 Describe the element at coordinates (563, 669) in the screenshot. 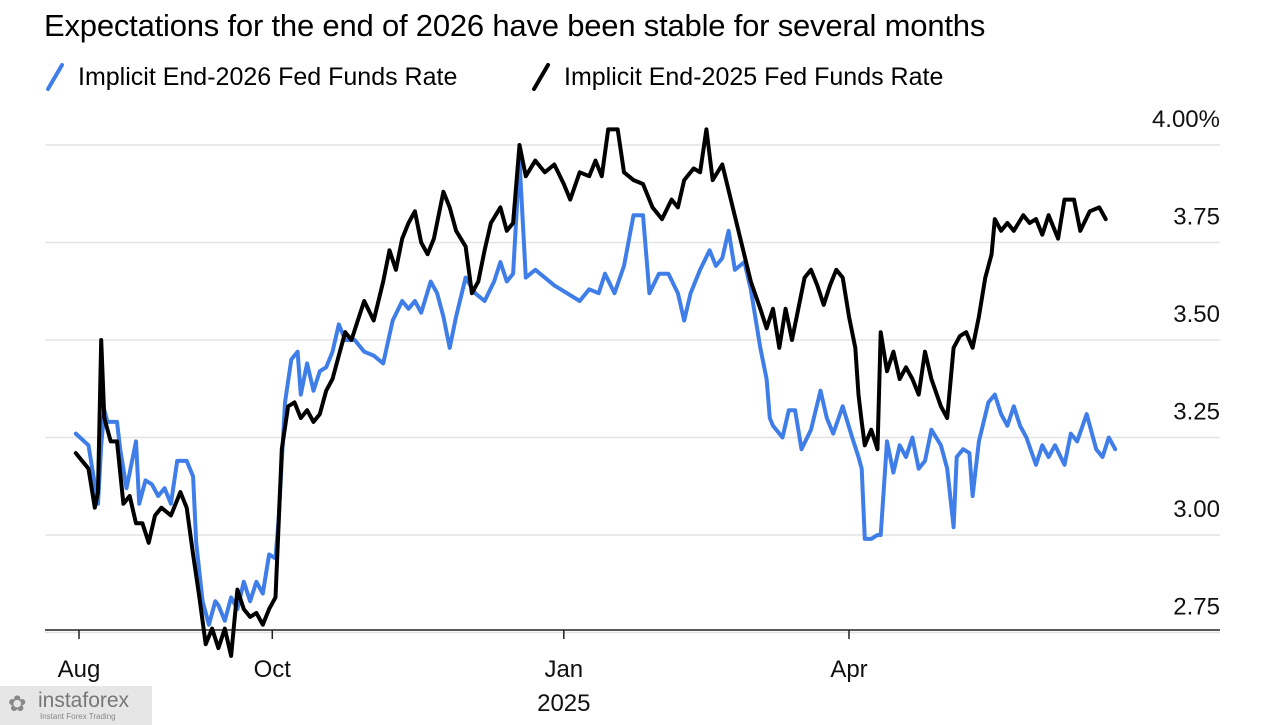

I see `x-tick-label: Jan` at that location.